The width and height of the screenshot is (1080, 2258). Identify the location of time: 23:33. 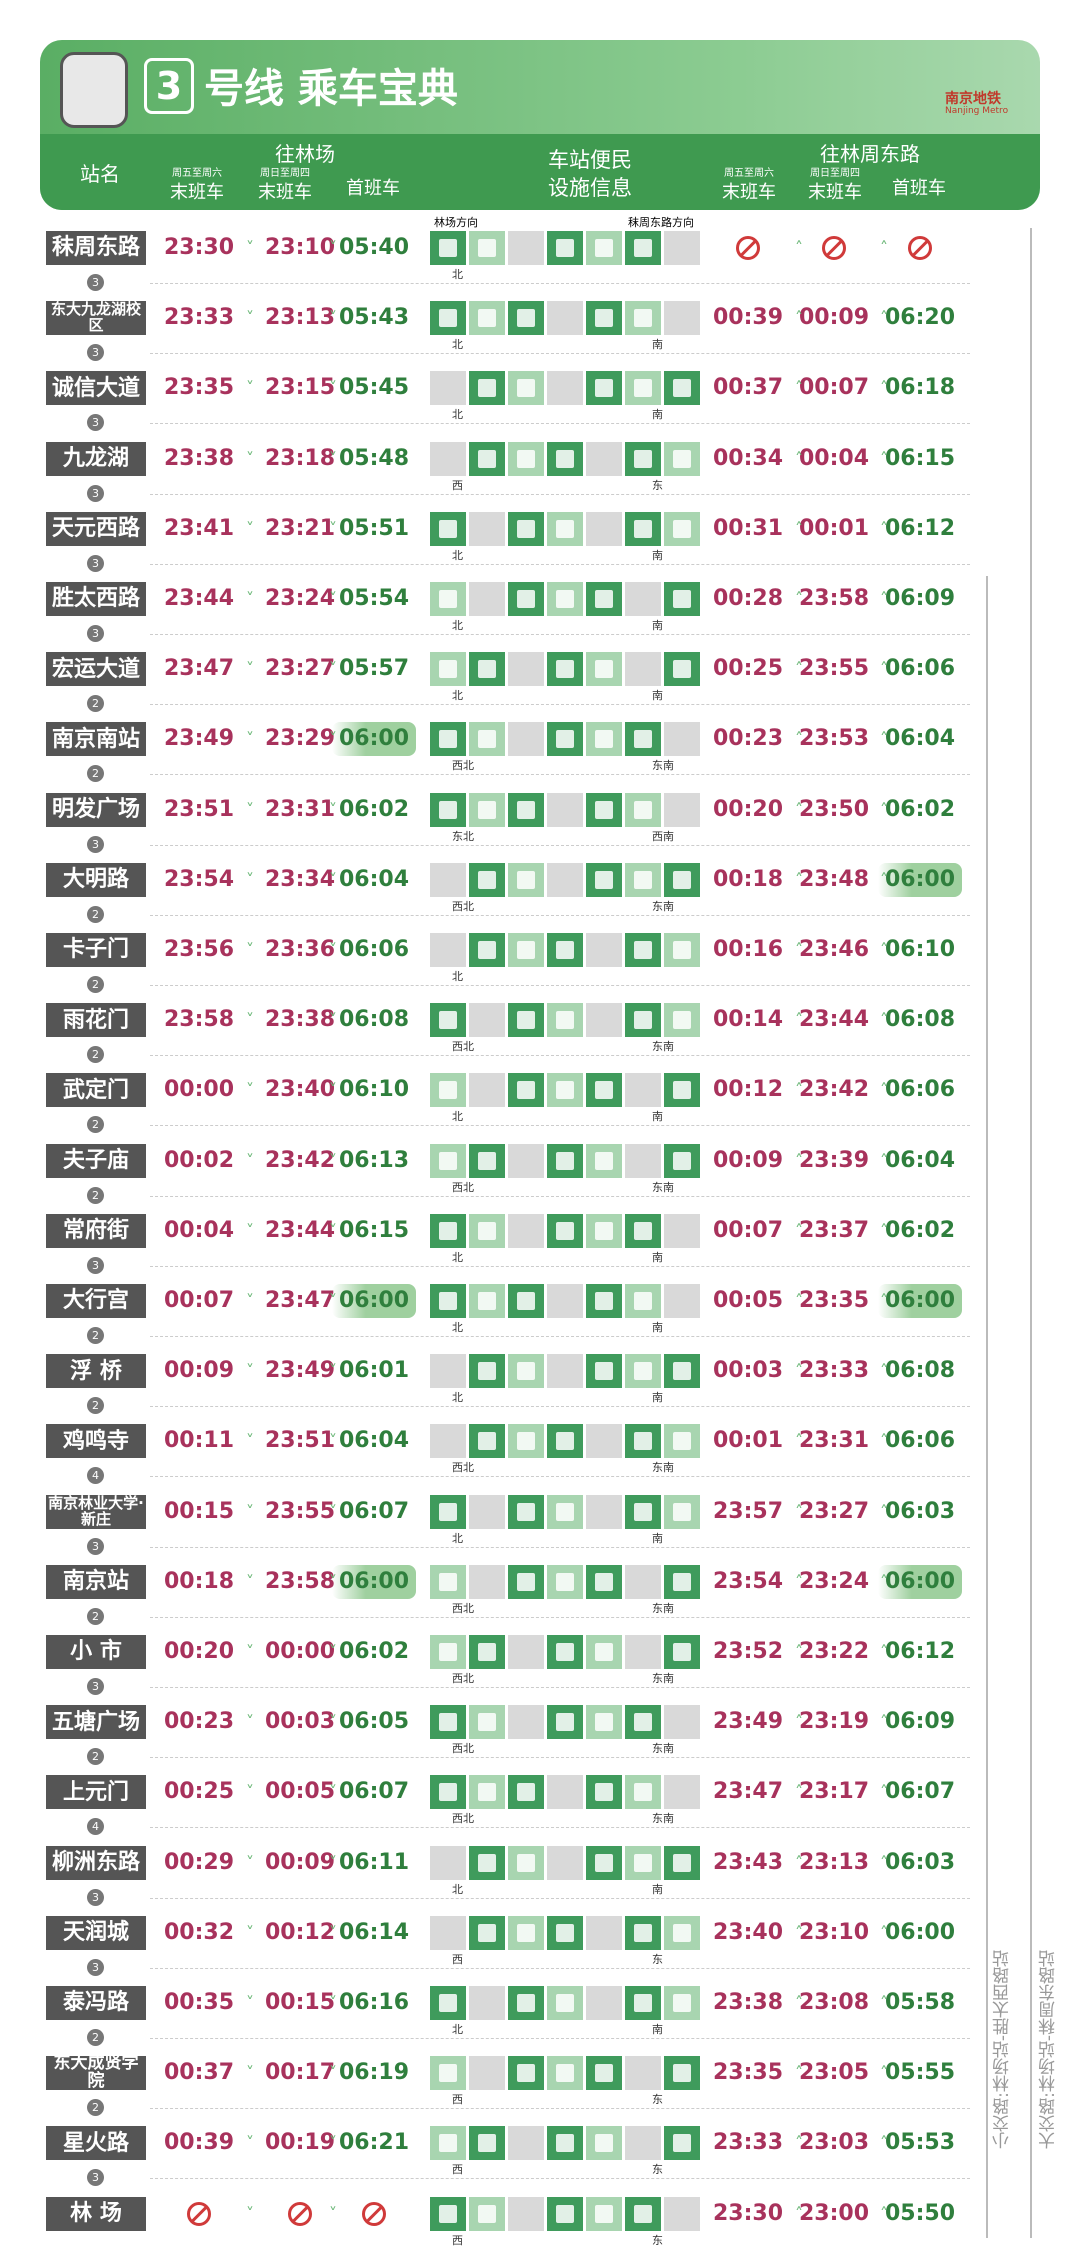
(199, 318).